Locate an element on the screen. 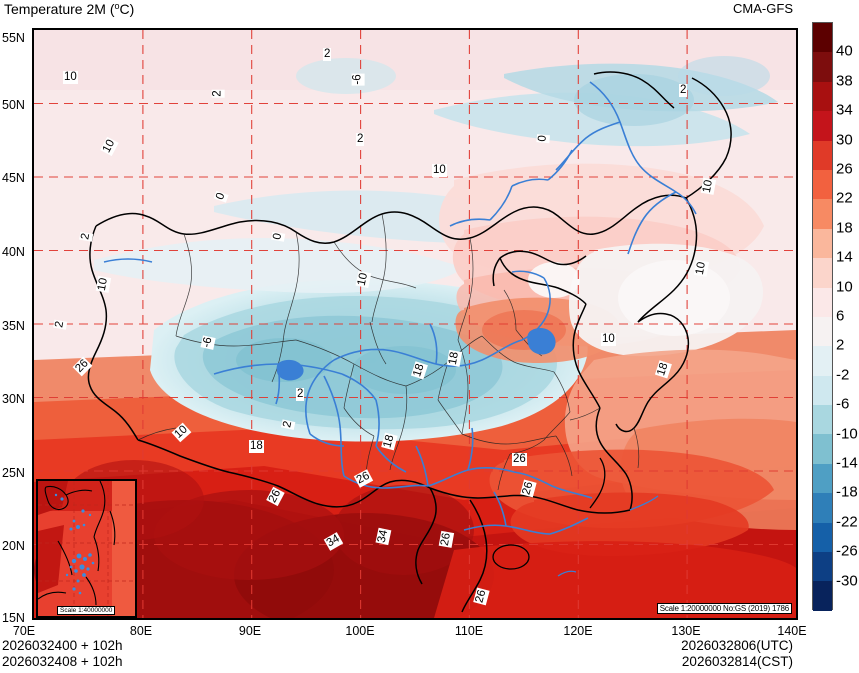 Image resolution: width=859 pixels, height=673 pixels. x-axis-tick: 100E is located at coordinates (360, 631).